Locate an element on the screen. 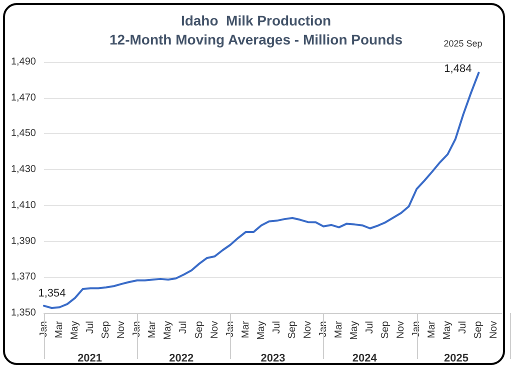 The height and width of the screenshot is (372, 512). y-tick-label: 1,350 is located at coordinates (23, 313).